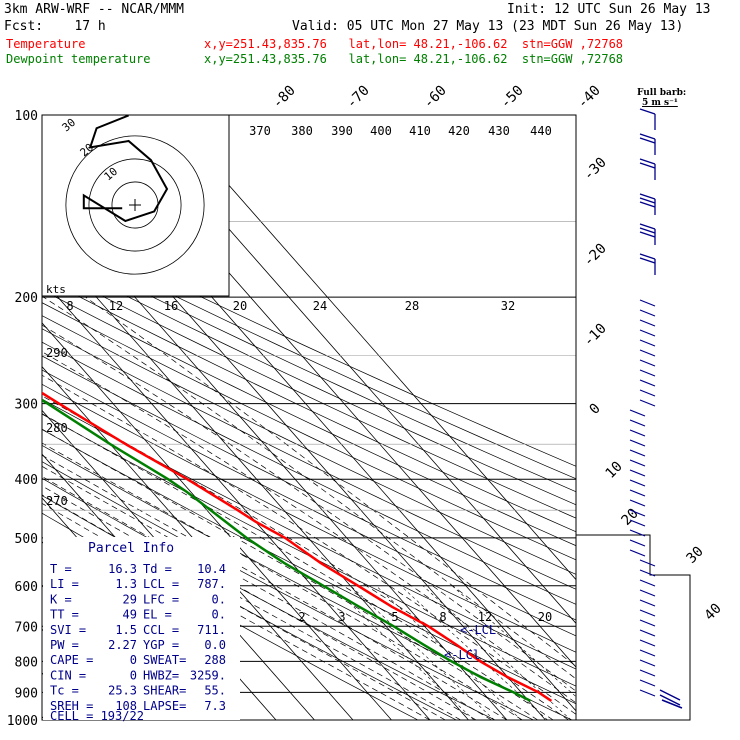  Describe the element at coordinates (320, 306) in the screenshot. I see `hodo-speed-label: 24` at that location.